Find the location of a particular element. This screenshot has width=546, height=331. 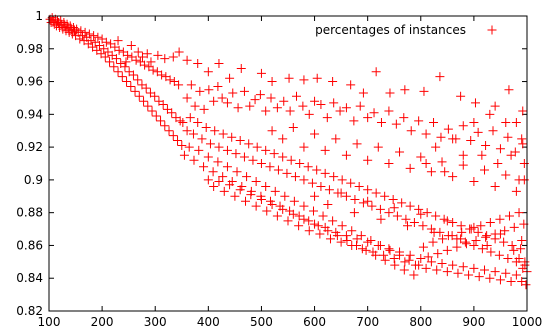

y-tick-label: 0.98 is located at coordinates (29, 49).